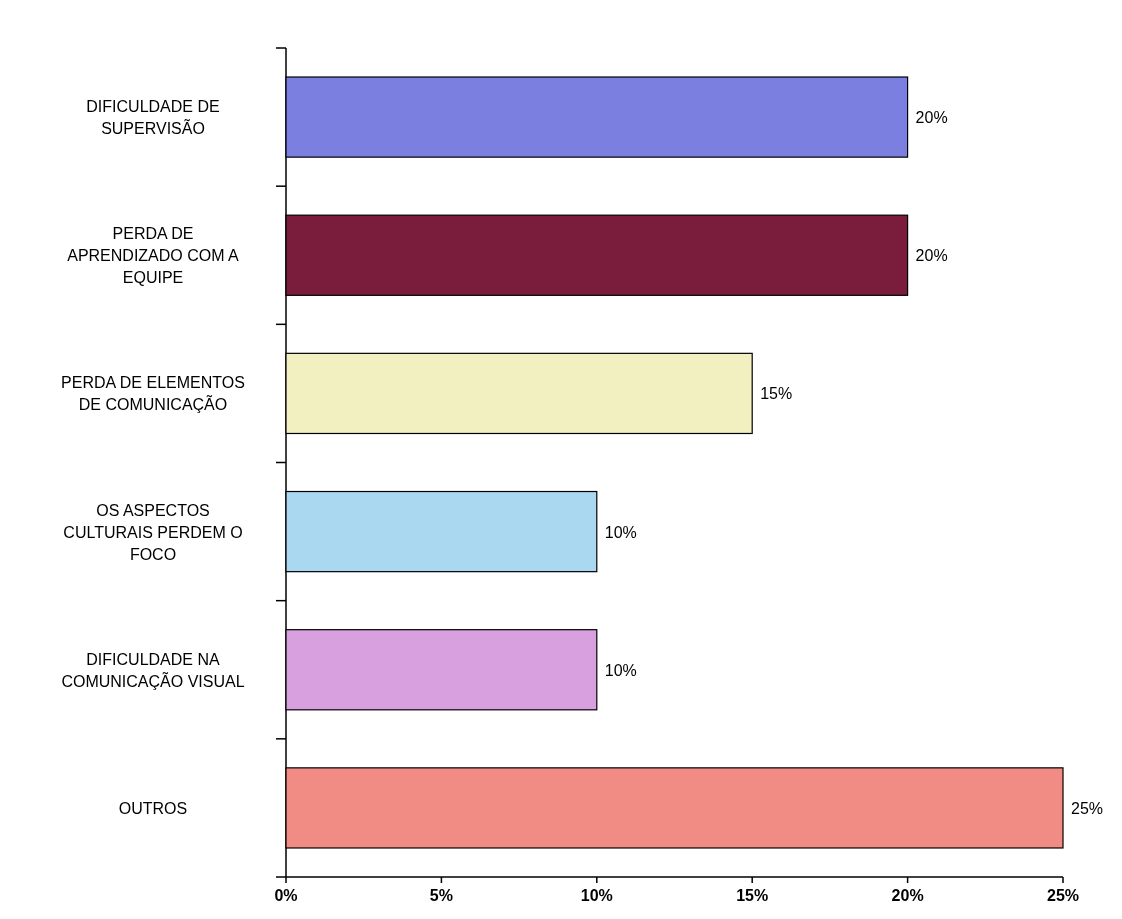 The width and height of the screenshot is (1122, 919). Describe the element at coordinates (153, 532) in the screenshot. I see `y-tick-label: OS ASPECTOS CULTURAIS PERDEM O FOCO` at that location.